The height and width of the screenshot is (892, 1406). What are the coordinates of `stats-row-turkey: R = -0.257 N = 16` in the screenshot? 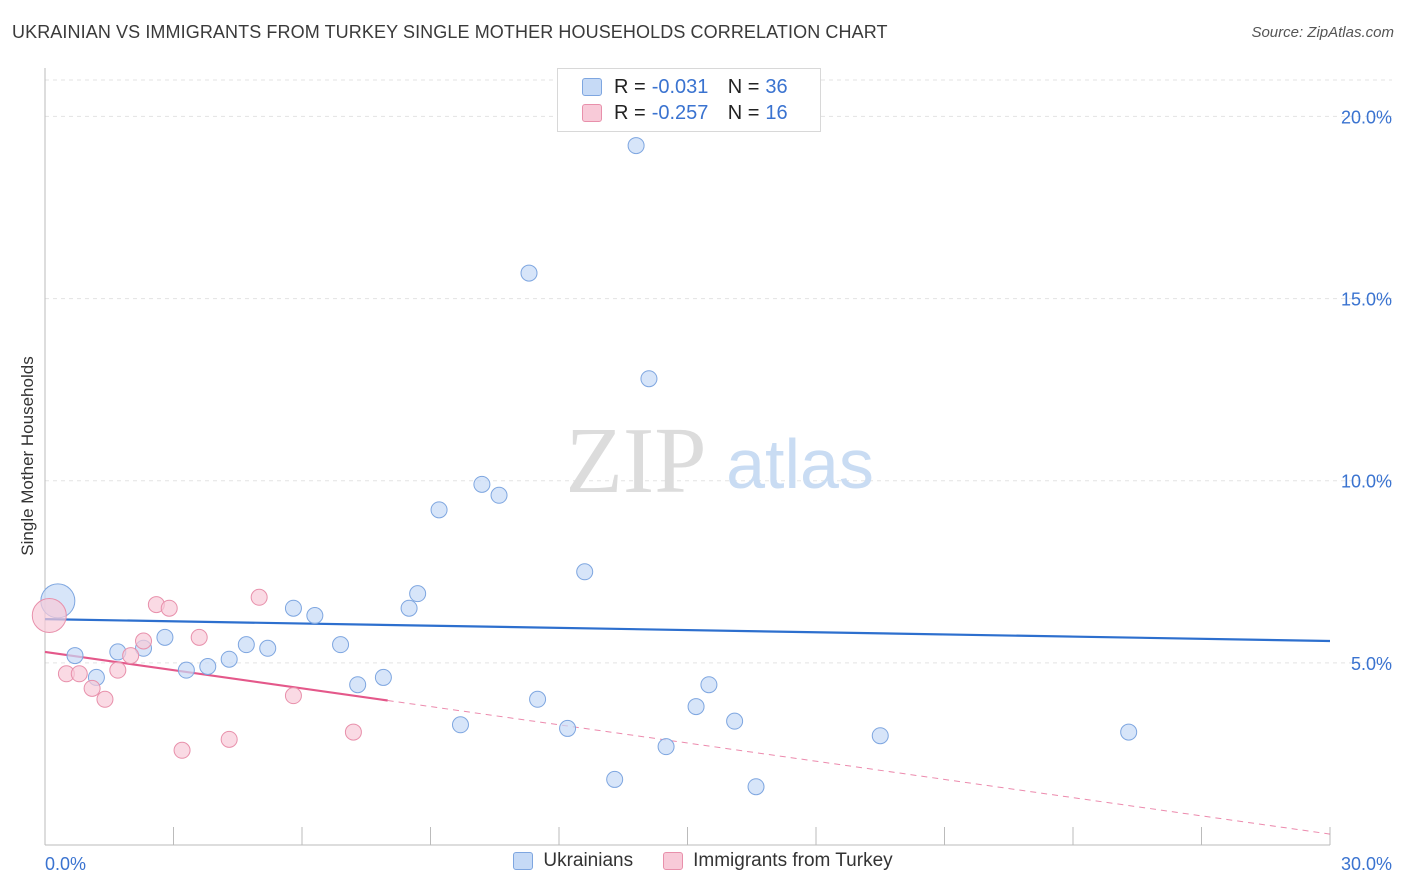 It's located at (685, 113).